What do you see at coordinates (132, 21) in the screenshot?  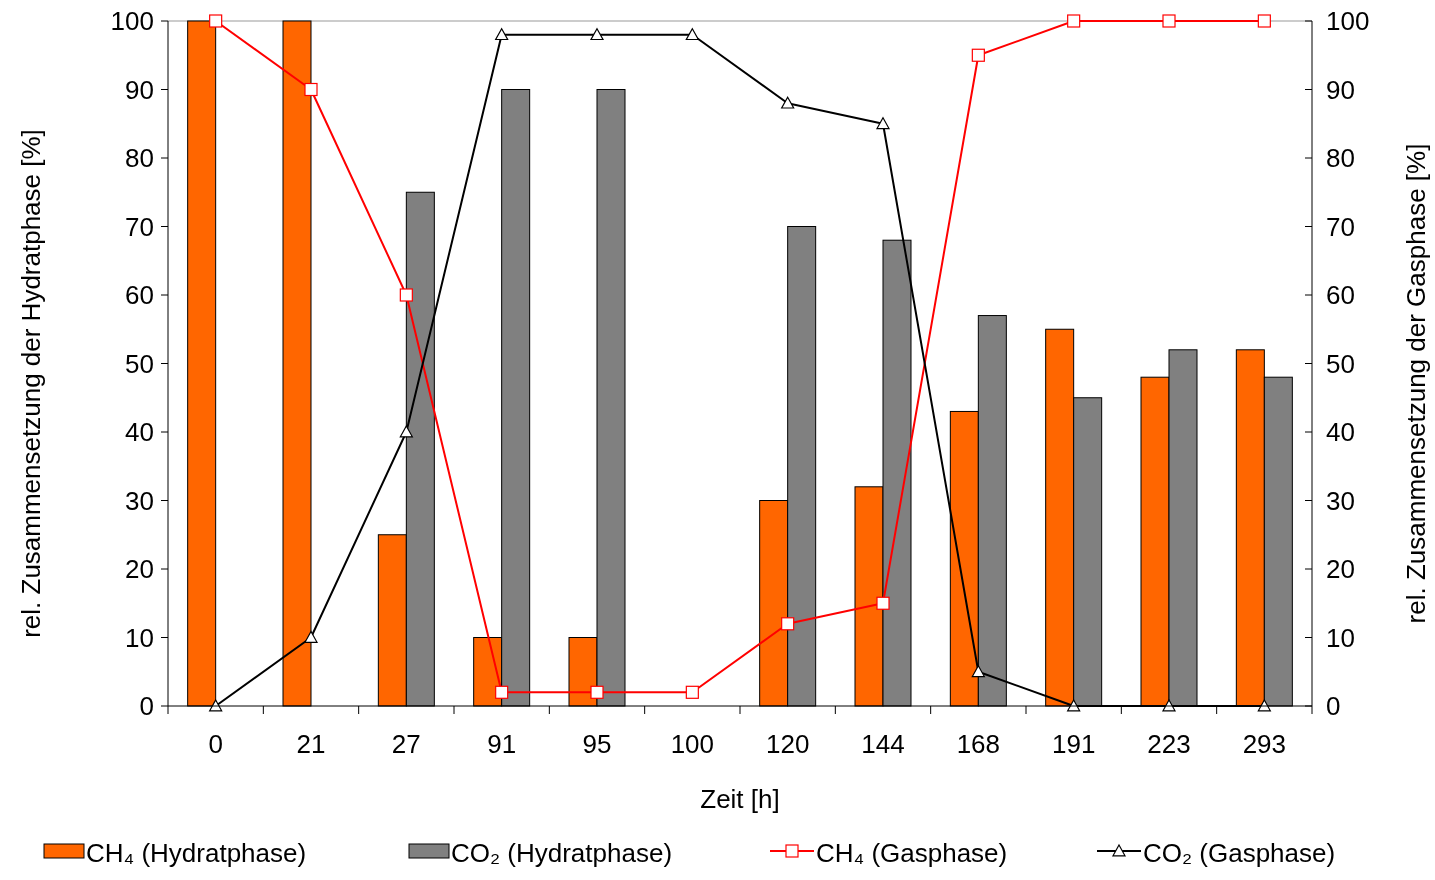 I see `y-tick-label: 100` at bounding box center [132, 21].